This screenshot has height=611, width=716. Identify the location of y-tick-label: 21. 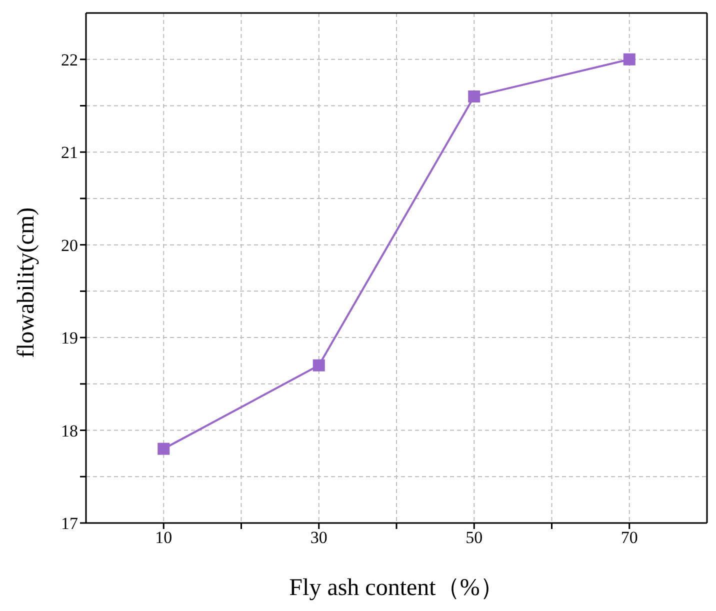
(69, 152).